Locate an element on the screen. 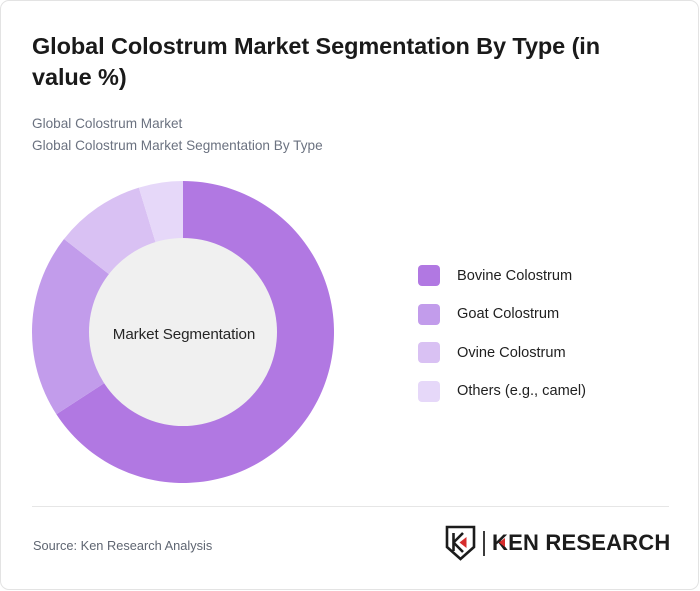 The width and height of the screenshot is (700, 591). source-note: Source: Ken Research Analysis is located at coordinates (123, 545).